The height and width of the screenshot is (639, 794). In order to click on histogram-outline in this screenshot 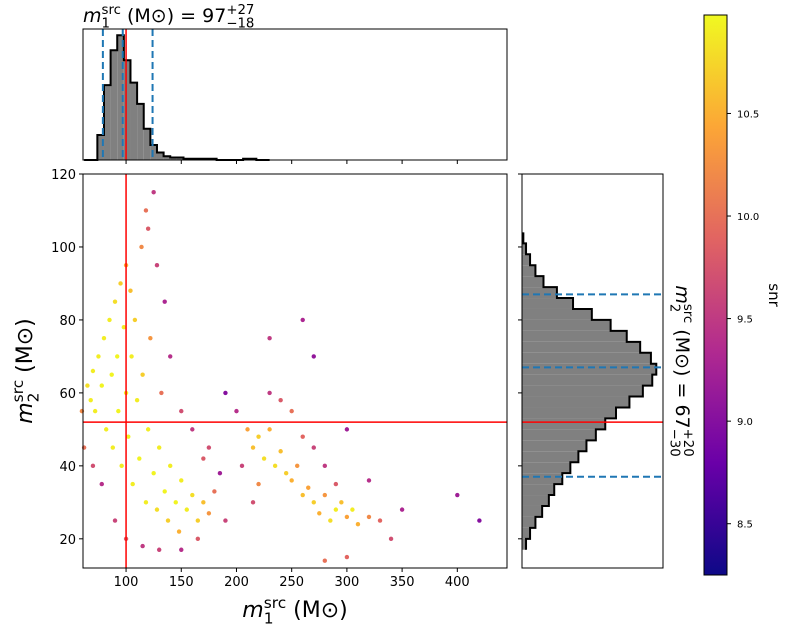, I will do `click(590, 391)`.